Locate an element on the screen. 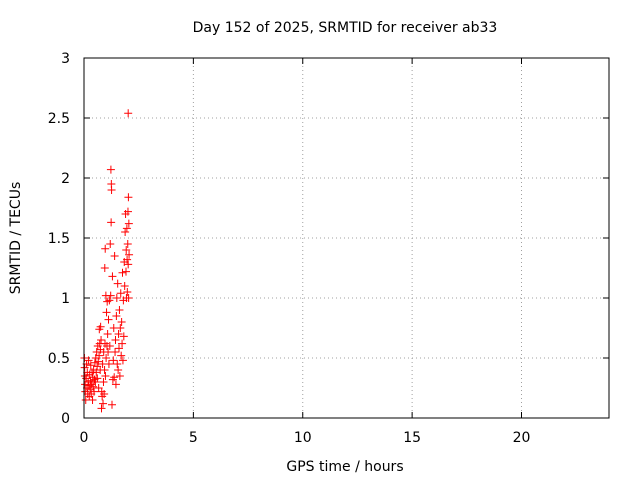 The height and width of the screenshot is (480, 640). x-tick-label: 0 is located at coordinates (84, 438).